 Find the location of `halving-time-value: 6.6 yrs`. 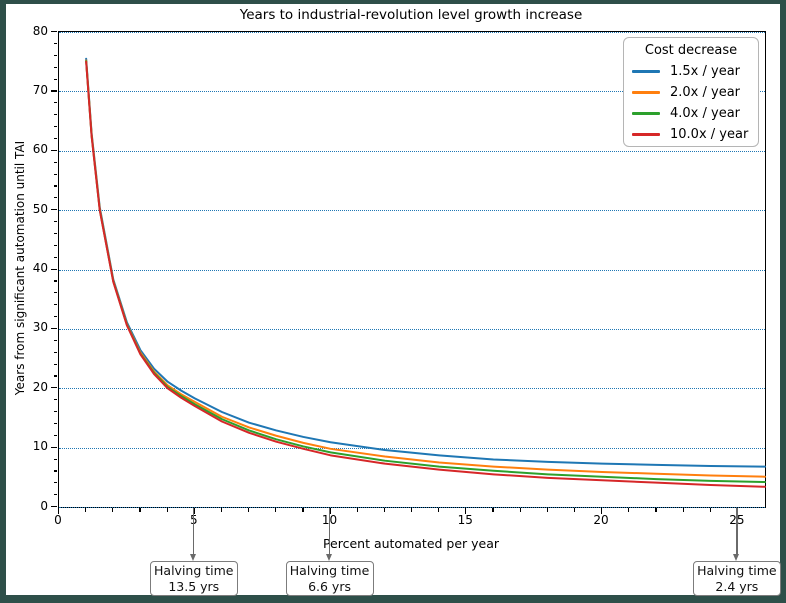

halving-time-value: 6.6 yrs is located at coordinates (329, 586).